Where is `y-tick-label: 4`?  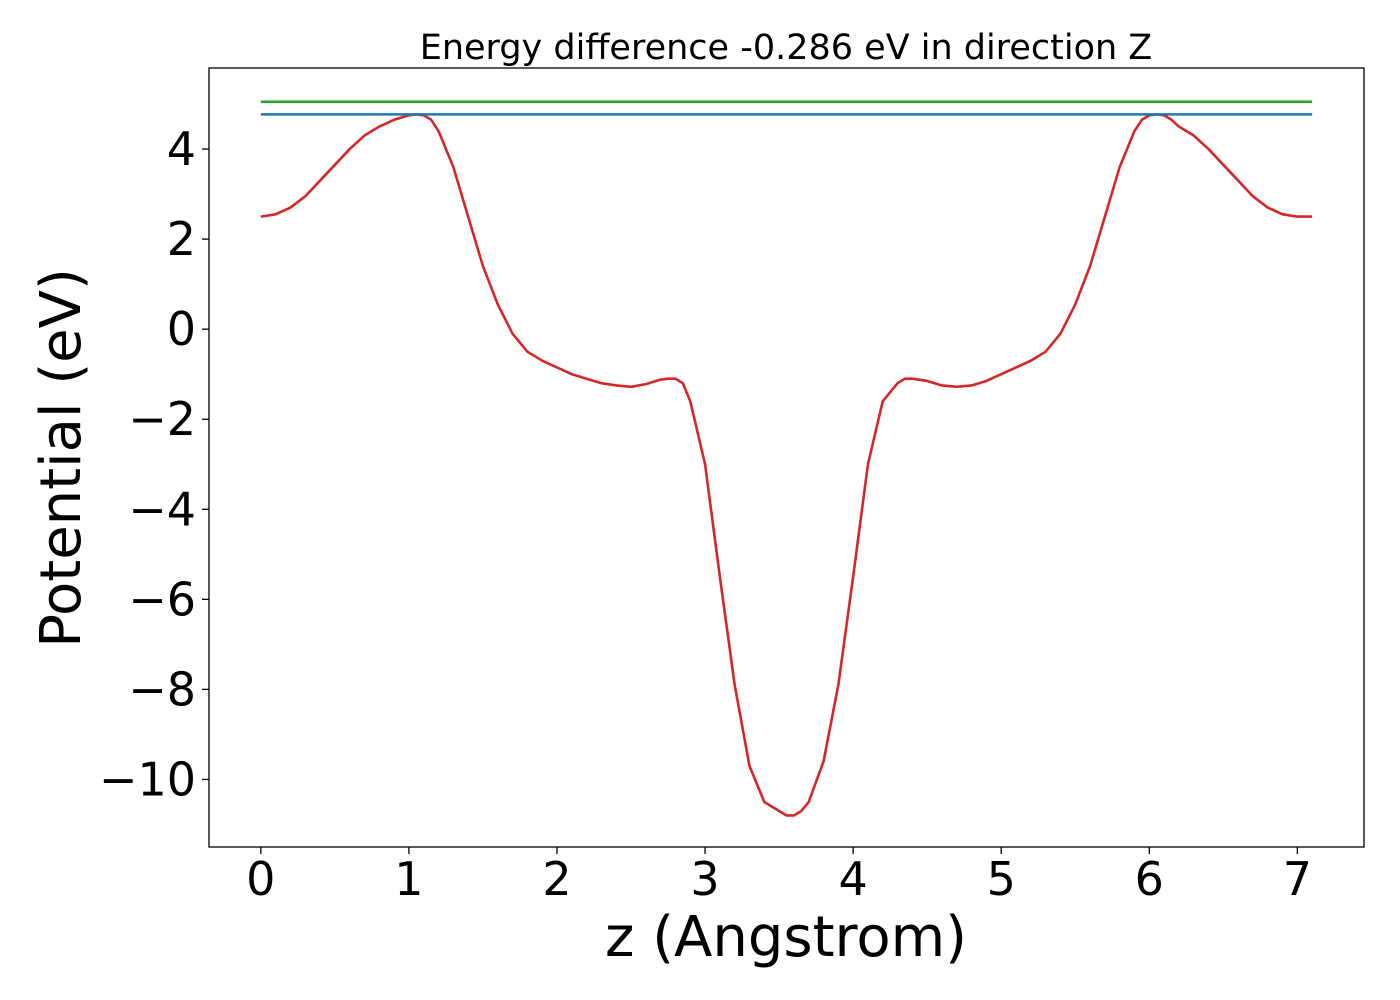
y-tick-label: 4 is located at coordinates (181, 149).